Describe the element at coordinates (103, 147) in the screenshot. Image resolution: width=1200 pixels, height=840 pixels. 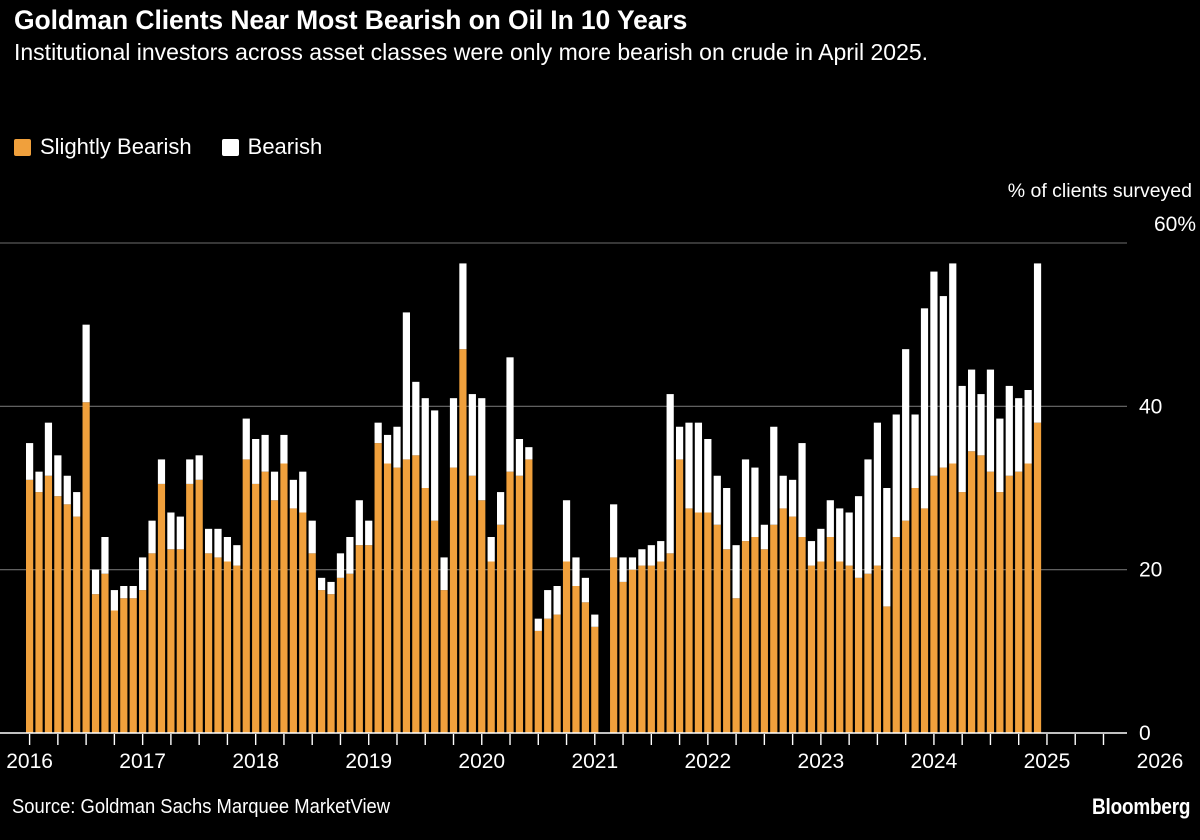
I see `legend-item-slightly-bearish: Slightly Bearish` at that location.